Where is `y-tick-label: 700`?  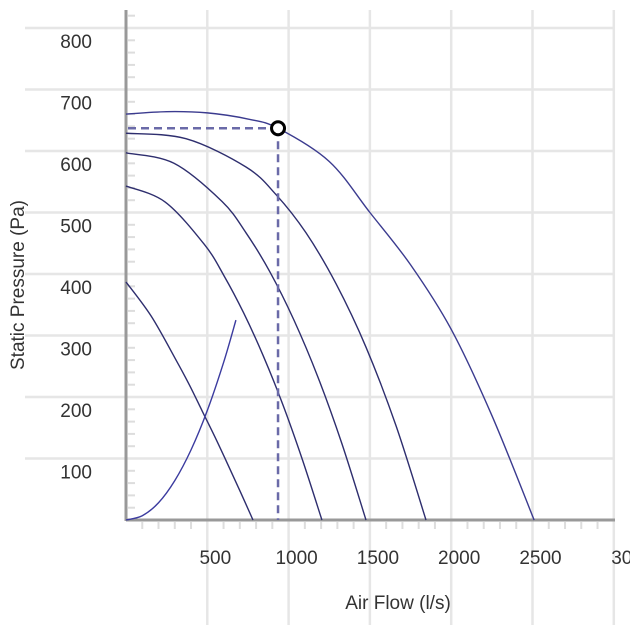
y-tick-label: 700 is located at coordinates (76, 104).